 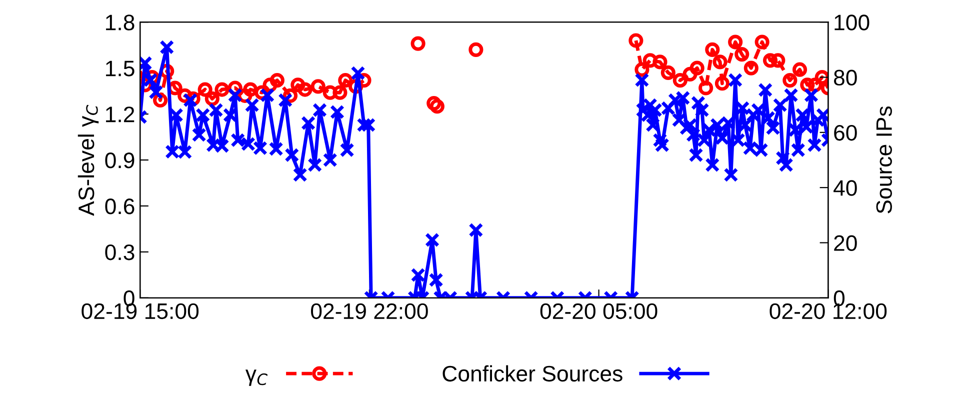 I want to click on y2-tick-label: 60, so click(x=845, y=132).